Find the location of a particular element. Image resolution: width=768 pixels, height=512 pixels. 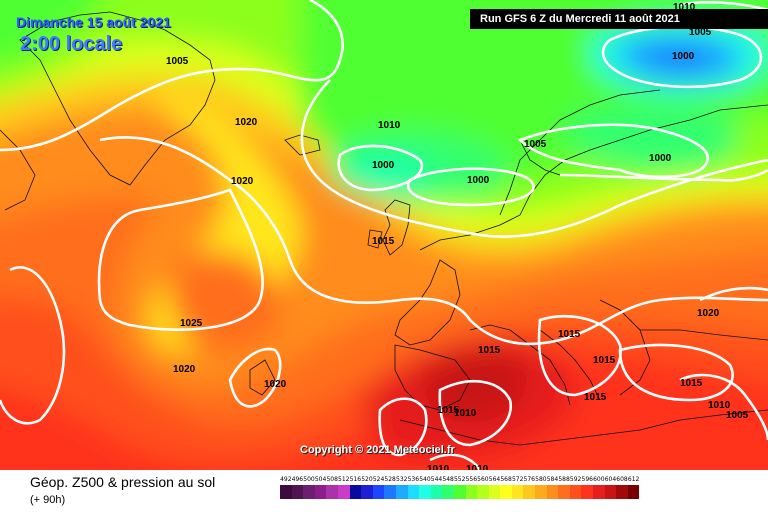

legend-value: 556 is located at coordinates (471, 479).